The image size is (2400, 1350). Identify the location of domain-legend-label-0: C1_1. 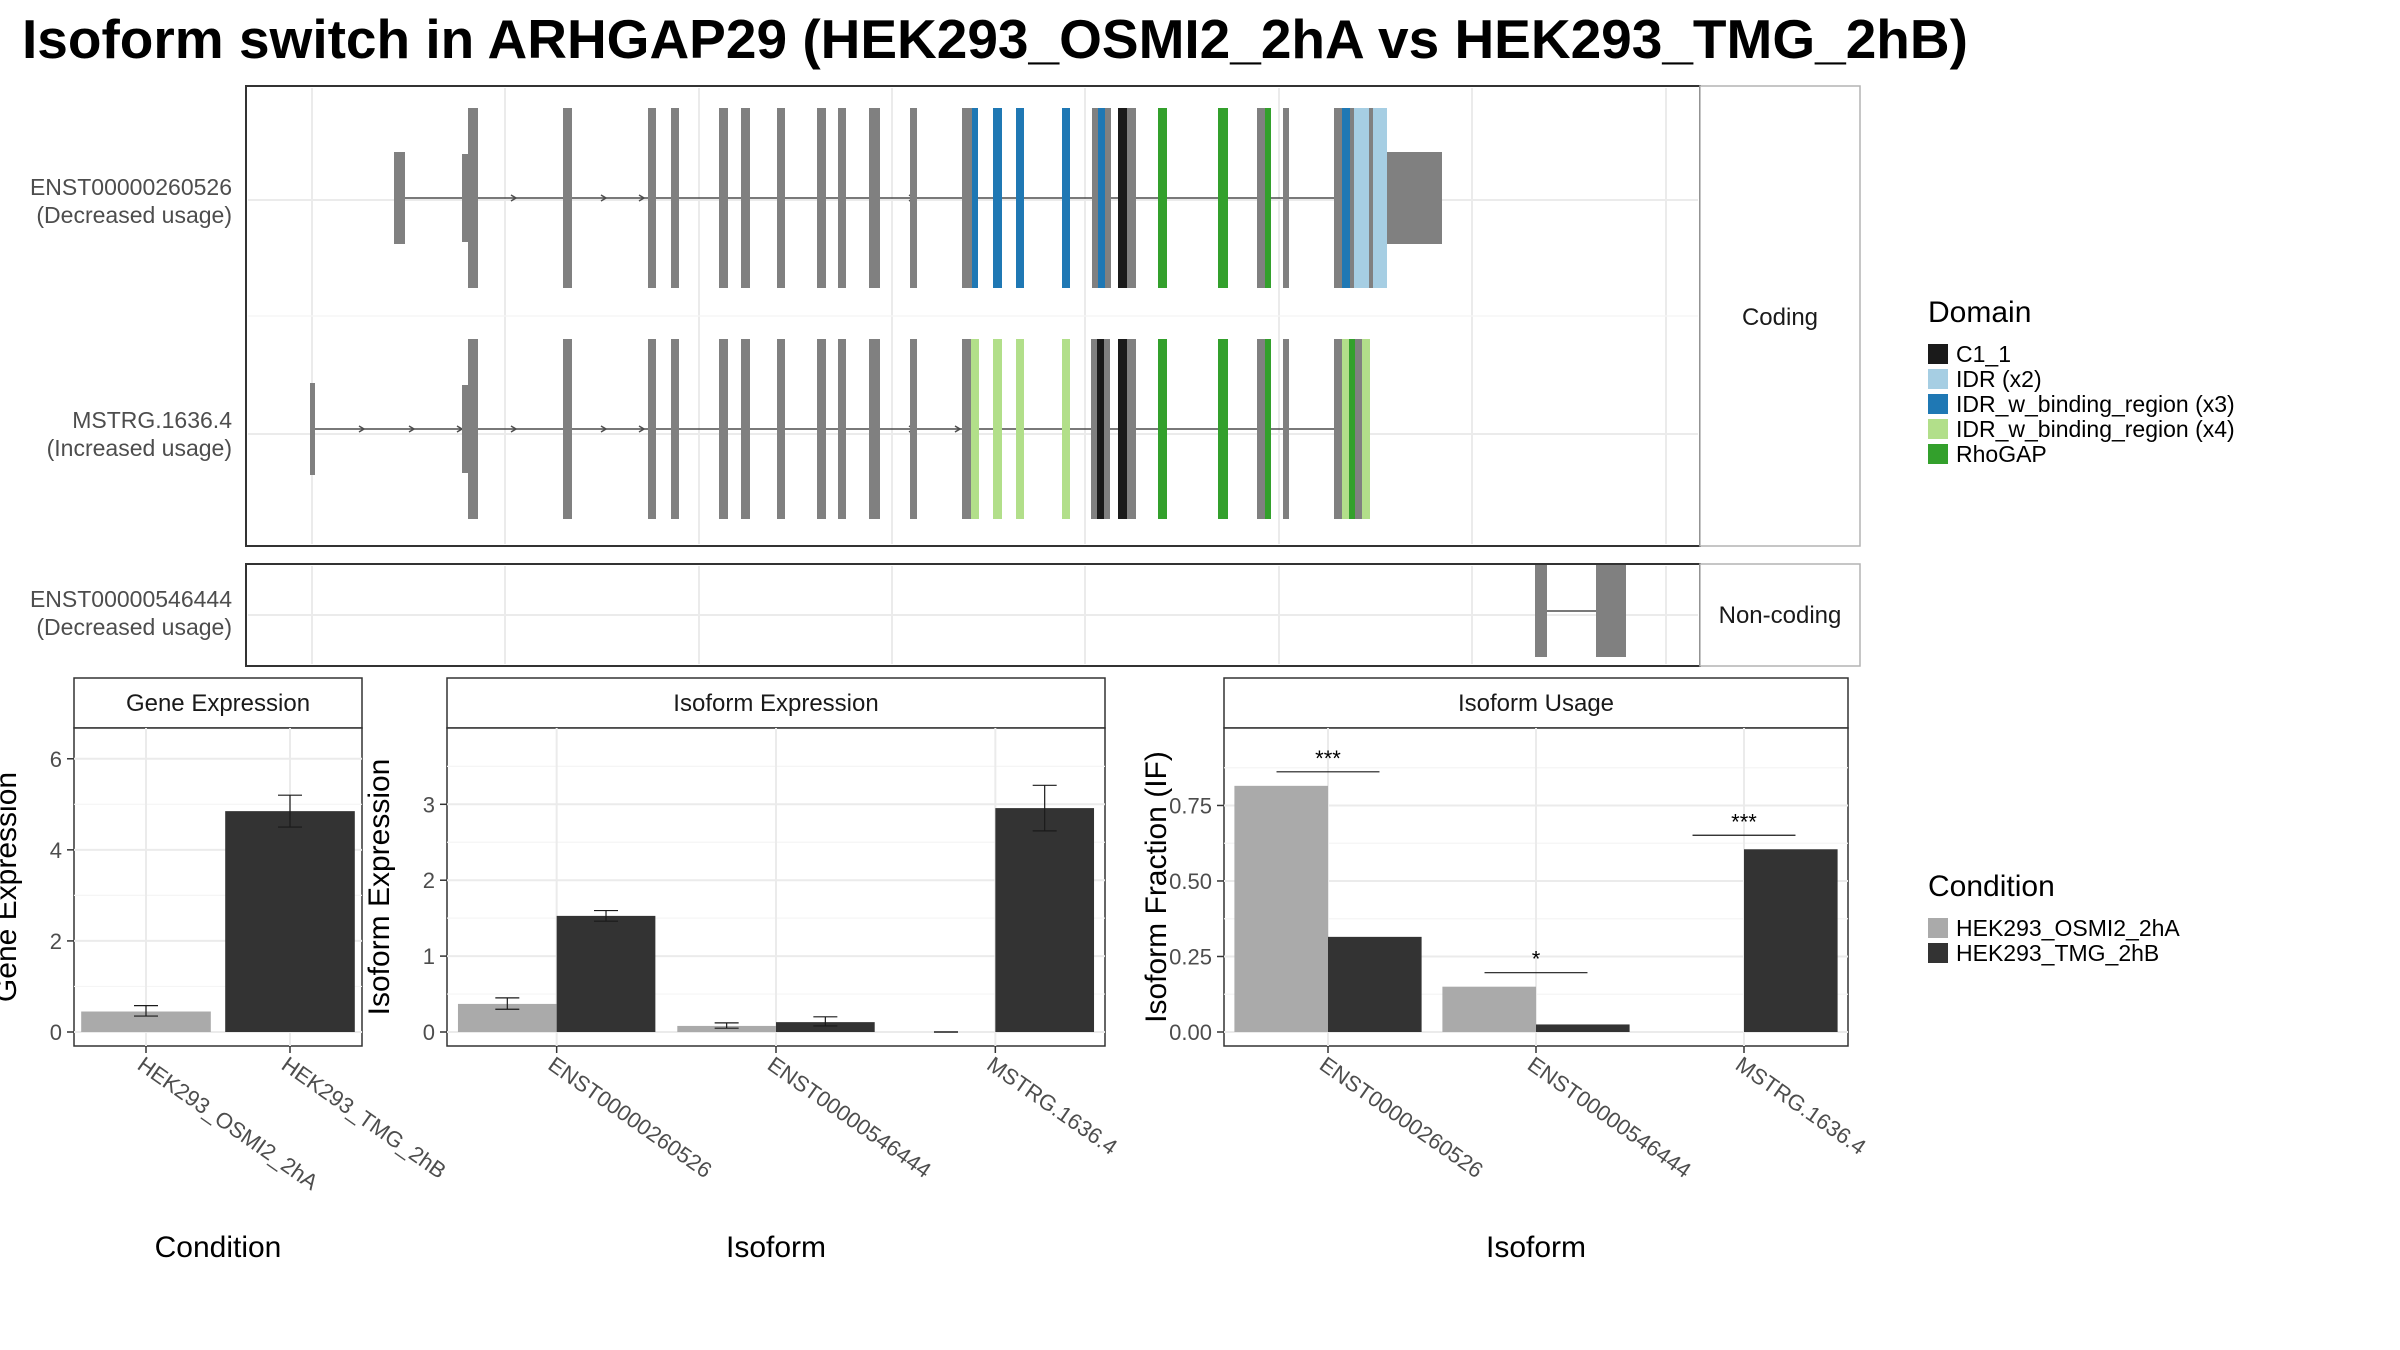
(1983, 354).